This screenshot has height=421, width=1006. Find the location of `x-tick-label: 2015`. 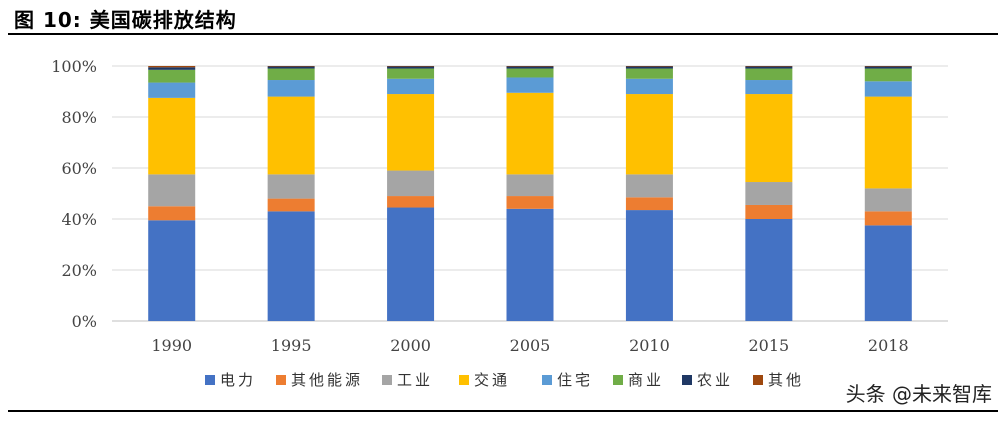

x-tick-label: 2015 is located at coordinates (768, 345).